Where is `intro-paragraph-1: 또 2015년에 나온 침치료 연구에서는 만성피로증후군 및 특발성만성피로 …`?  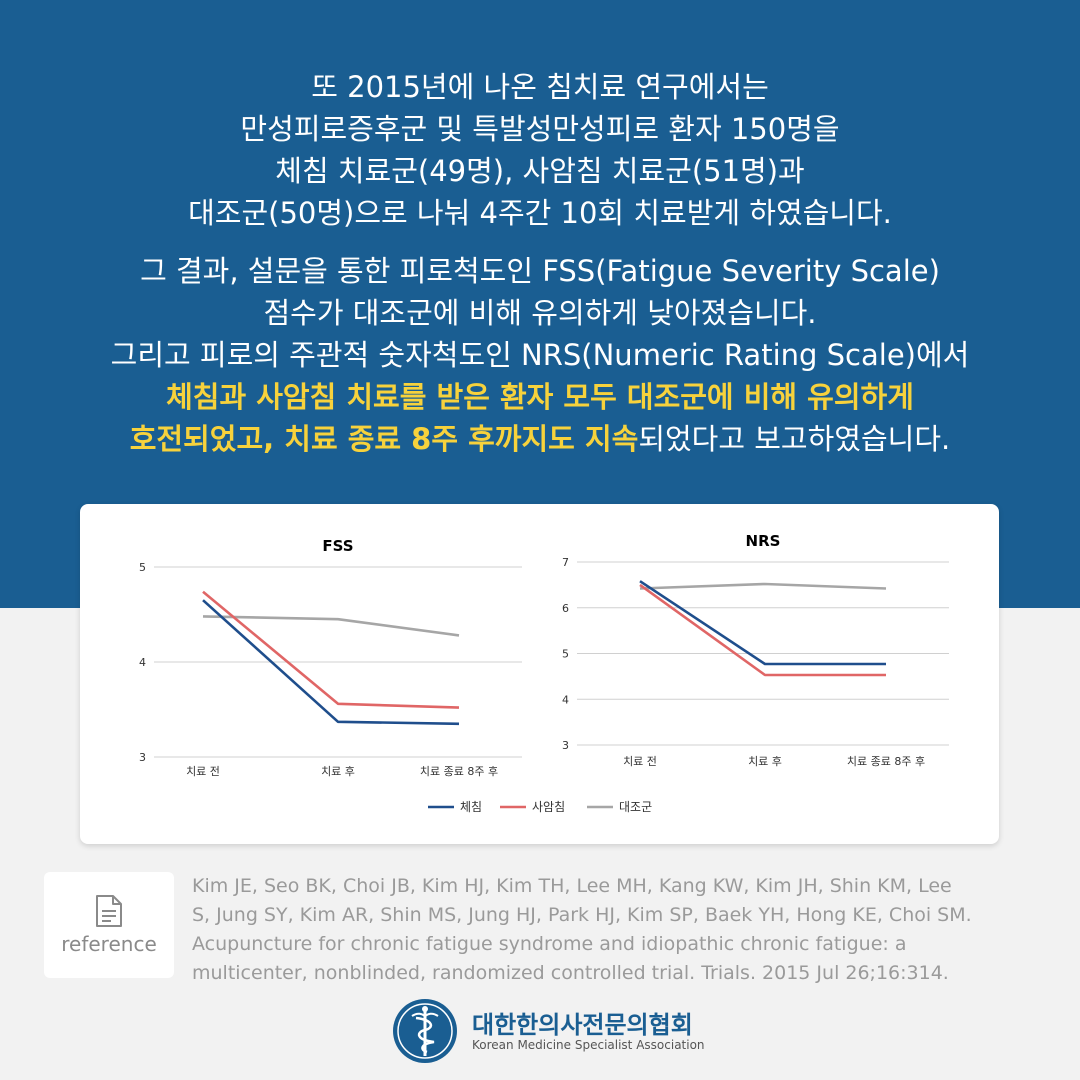 intro-paragraph-1: 또 2015년에 나온 침치료 연구에서는 만성피로증후군 및 특발성만성피로 … is located at coordinates (540, 150).